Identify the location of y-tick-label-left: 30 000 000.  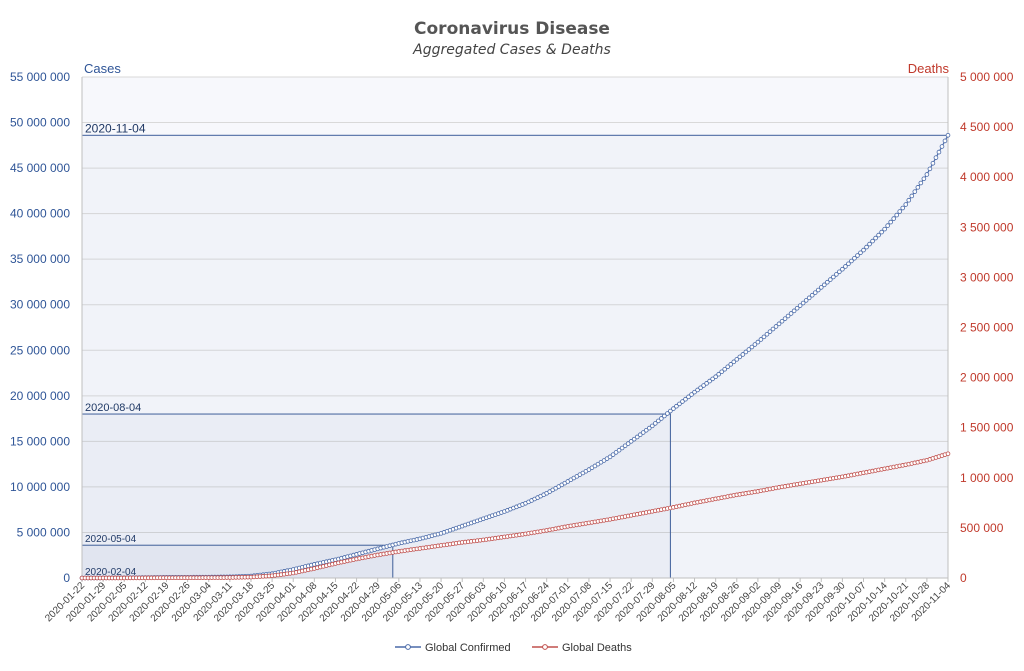
(40, 305).